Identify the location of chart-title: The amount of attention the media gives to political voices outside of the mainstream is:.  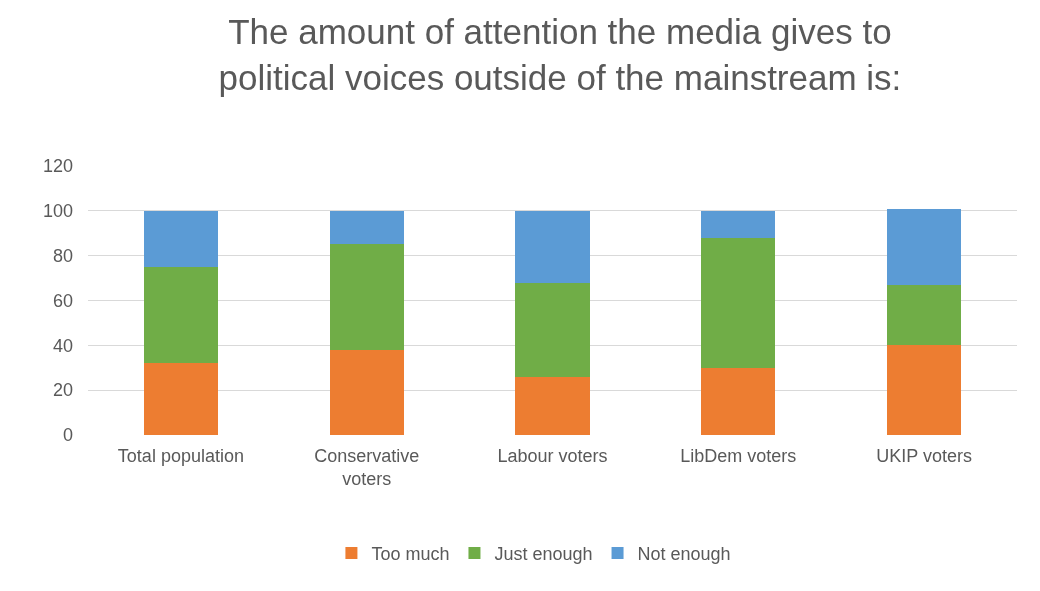
(560, 54).